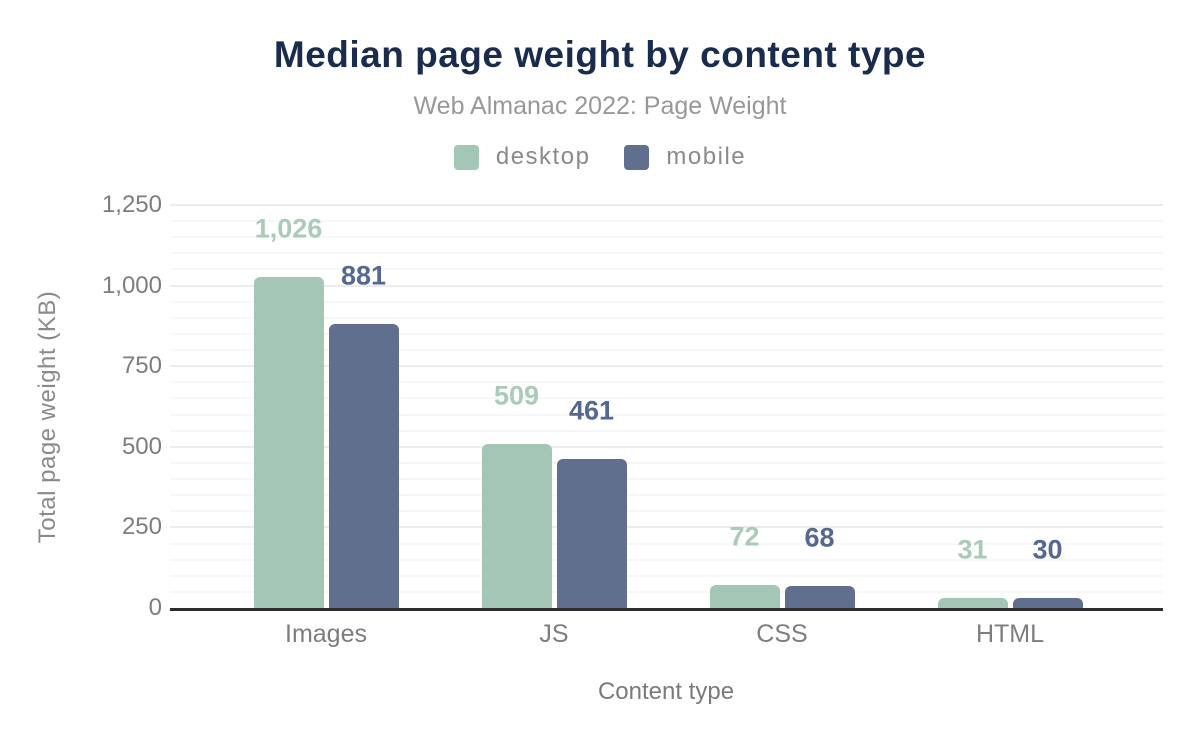 This screenshot has height=742, width=1200. Describe the element at coordinates (1047, 549) in the screenshot. I see `value-label-mobile-html: 30` at that location.